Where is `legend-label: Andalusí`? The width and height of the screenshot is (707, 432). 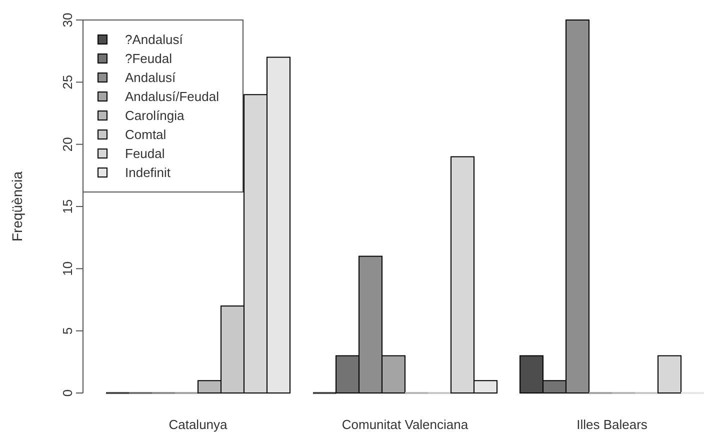
legend-label: Andalusí is located at coordinates (150, 77).